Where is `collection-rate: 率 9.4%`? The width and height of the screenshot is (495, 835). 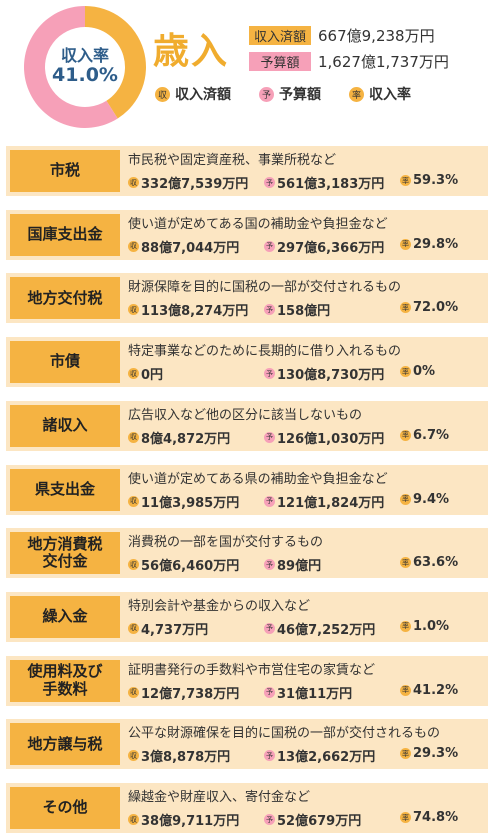
collection-rate: 率 9.4% is located at coordinates (424, 499).